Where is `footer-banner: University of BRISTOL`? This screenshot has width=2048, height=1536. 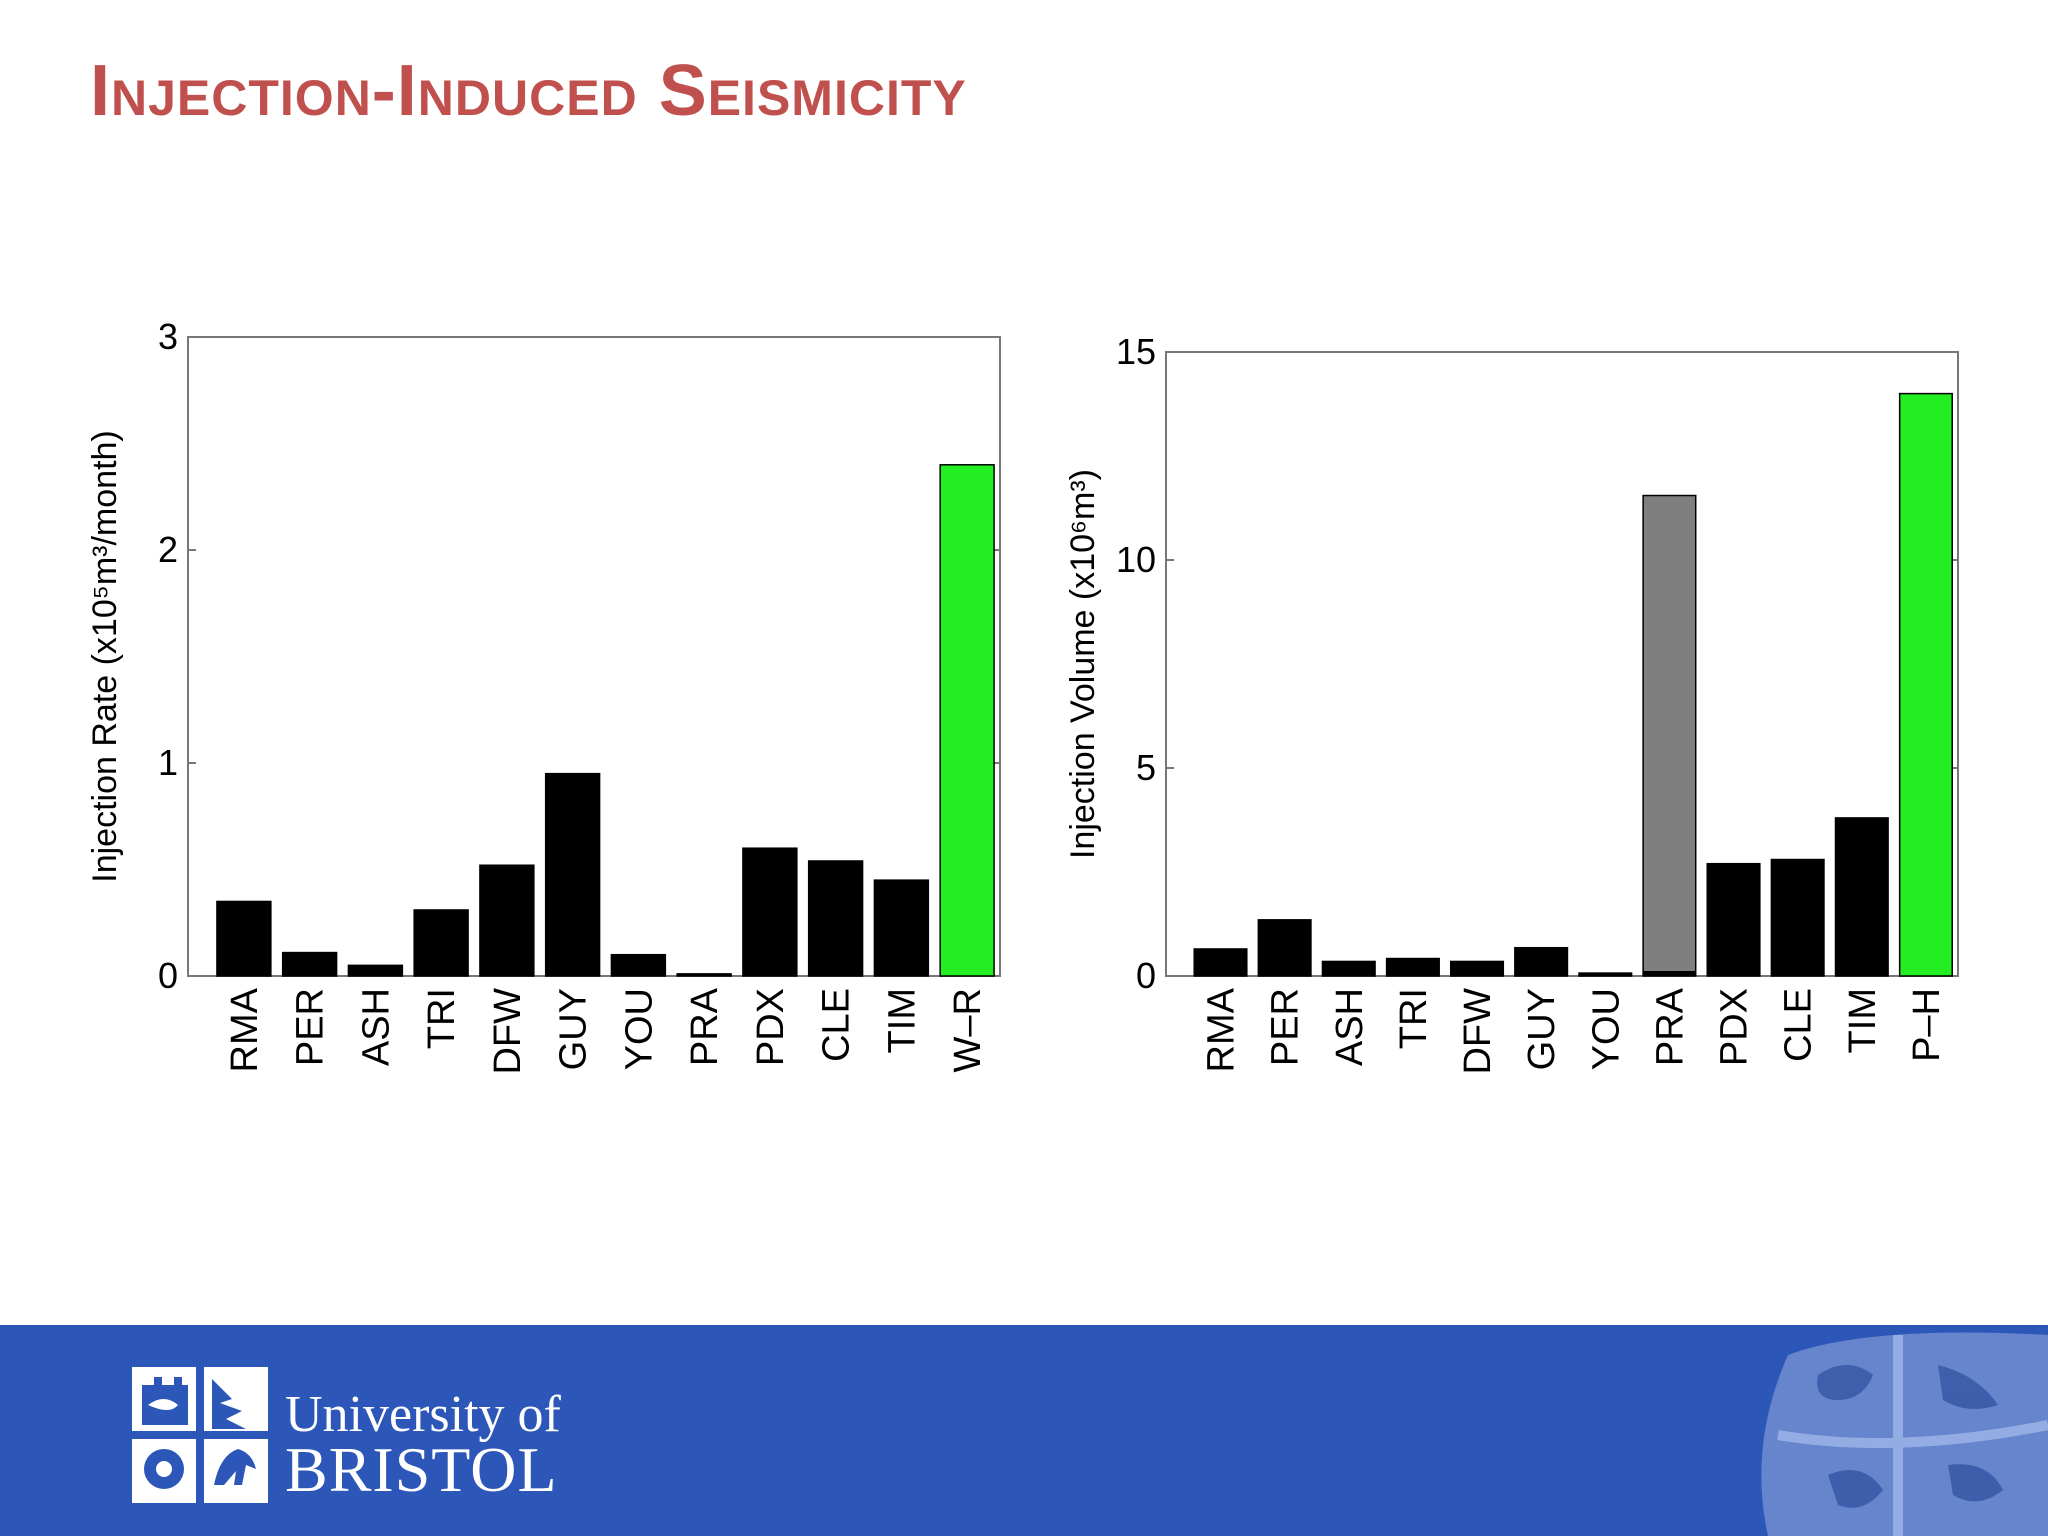 footer-banner: University of BRISTOL is located at coordinates (1024, 1430).